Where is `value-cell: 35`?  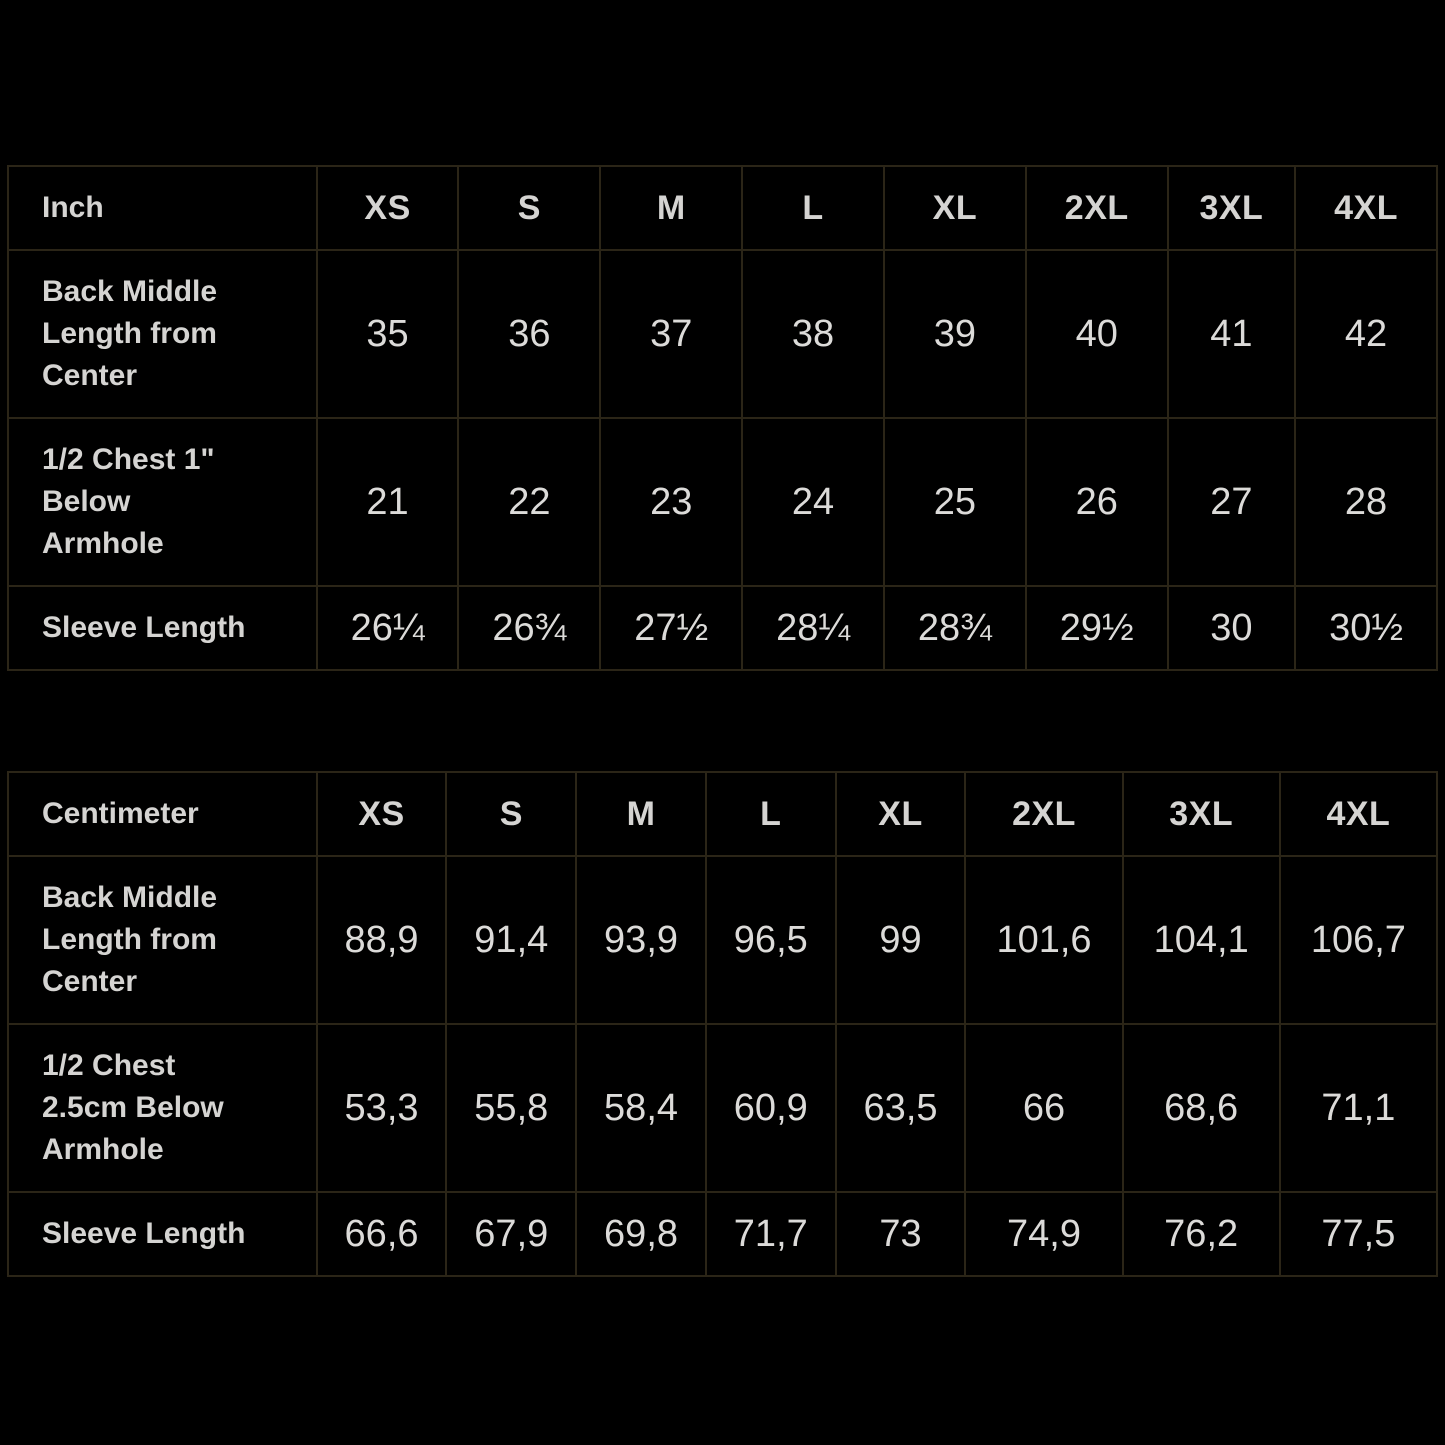 value-cell: 35 is located at coordinates (387, 334).